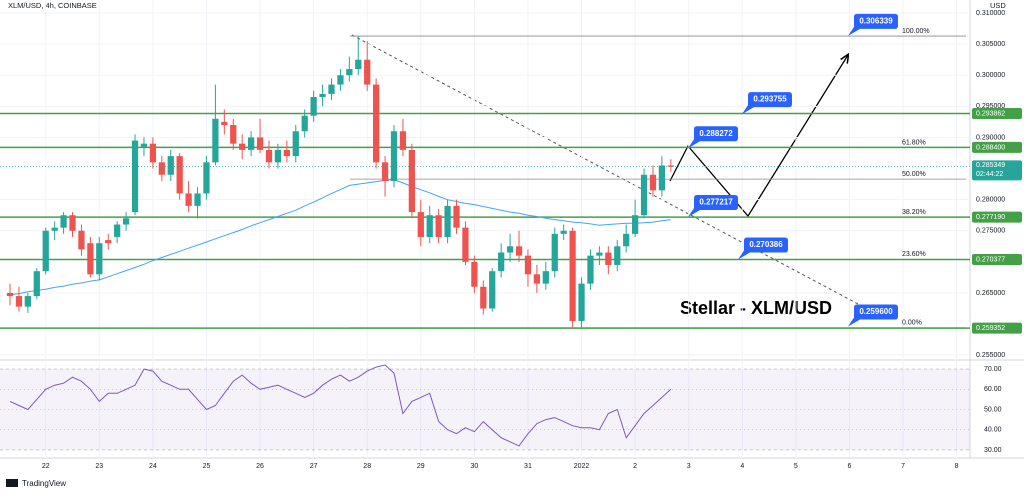 The image size is (1024, 494). I want to click on rsi-tick-label: 40.00, so click(993, 430).